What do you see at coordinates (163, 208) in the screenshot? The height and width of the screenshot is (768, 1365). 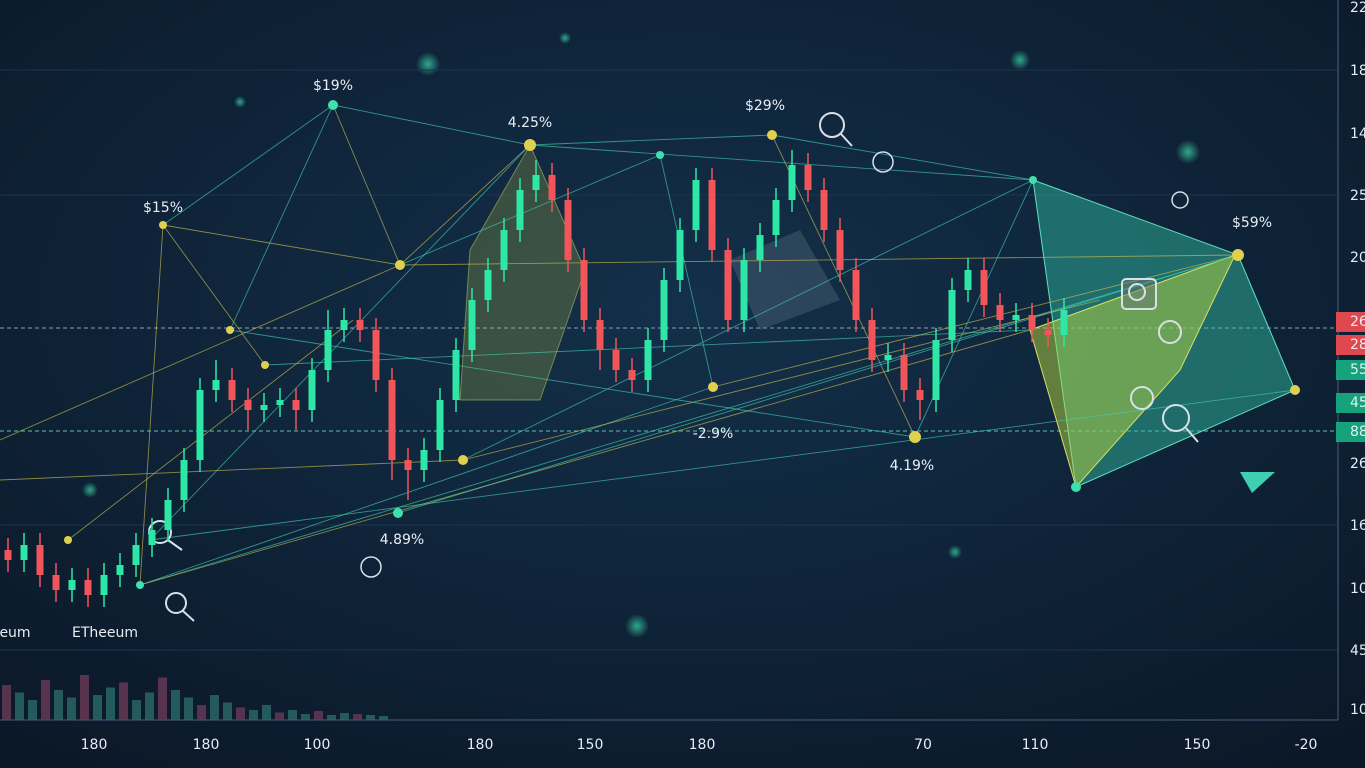 I see `annotation: $15%` at bounding box center [163, 208].